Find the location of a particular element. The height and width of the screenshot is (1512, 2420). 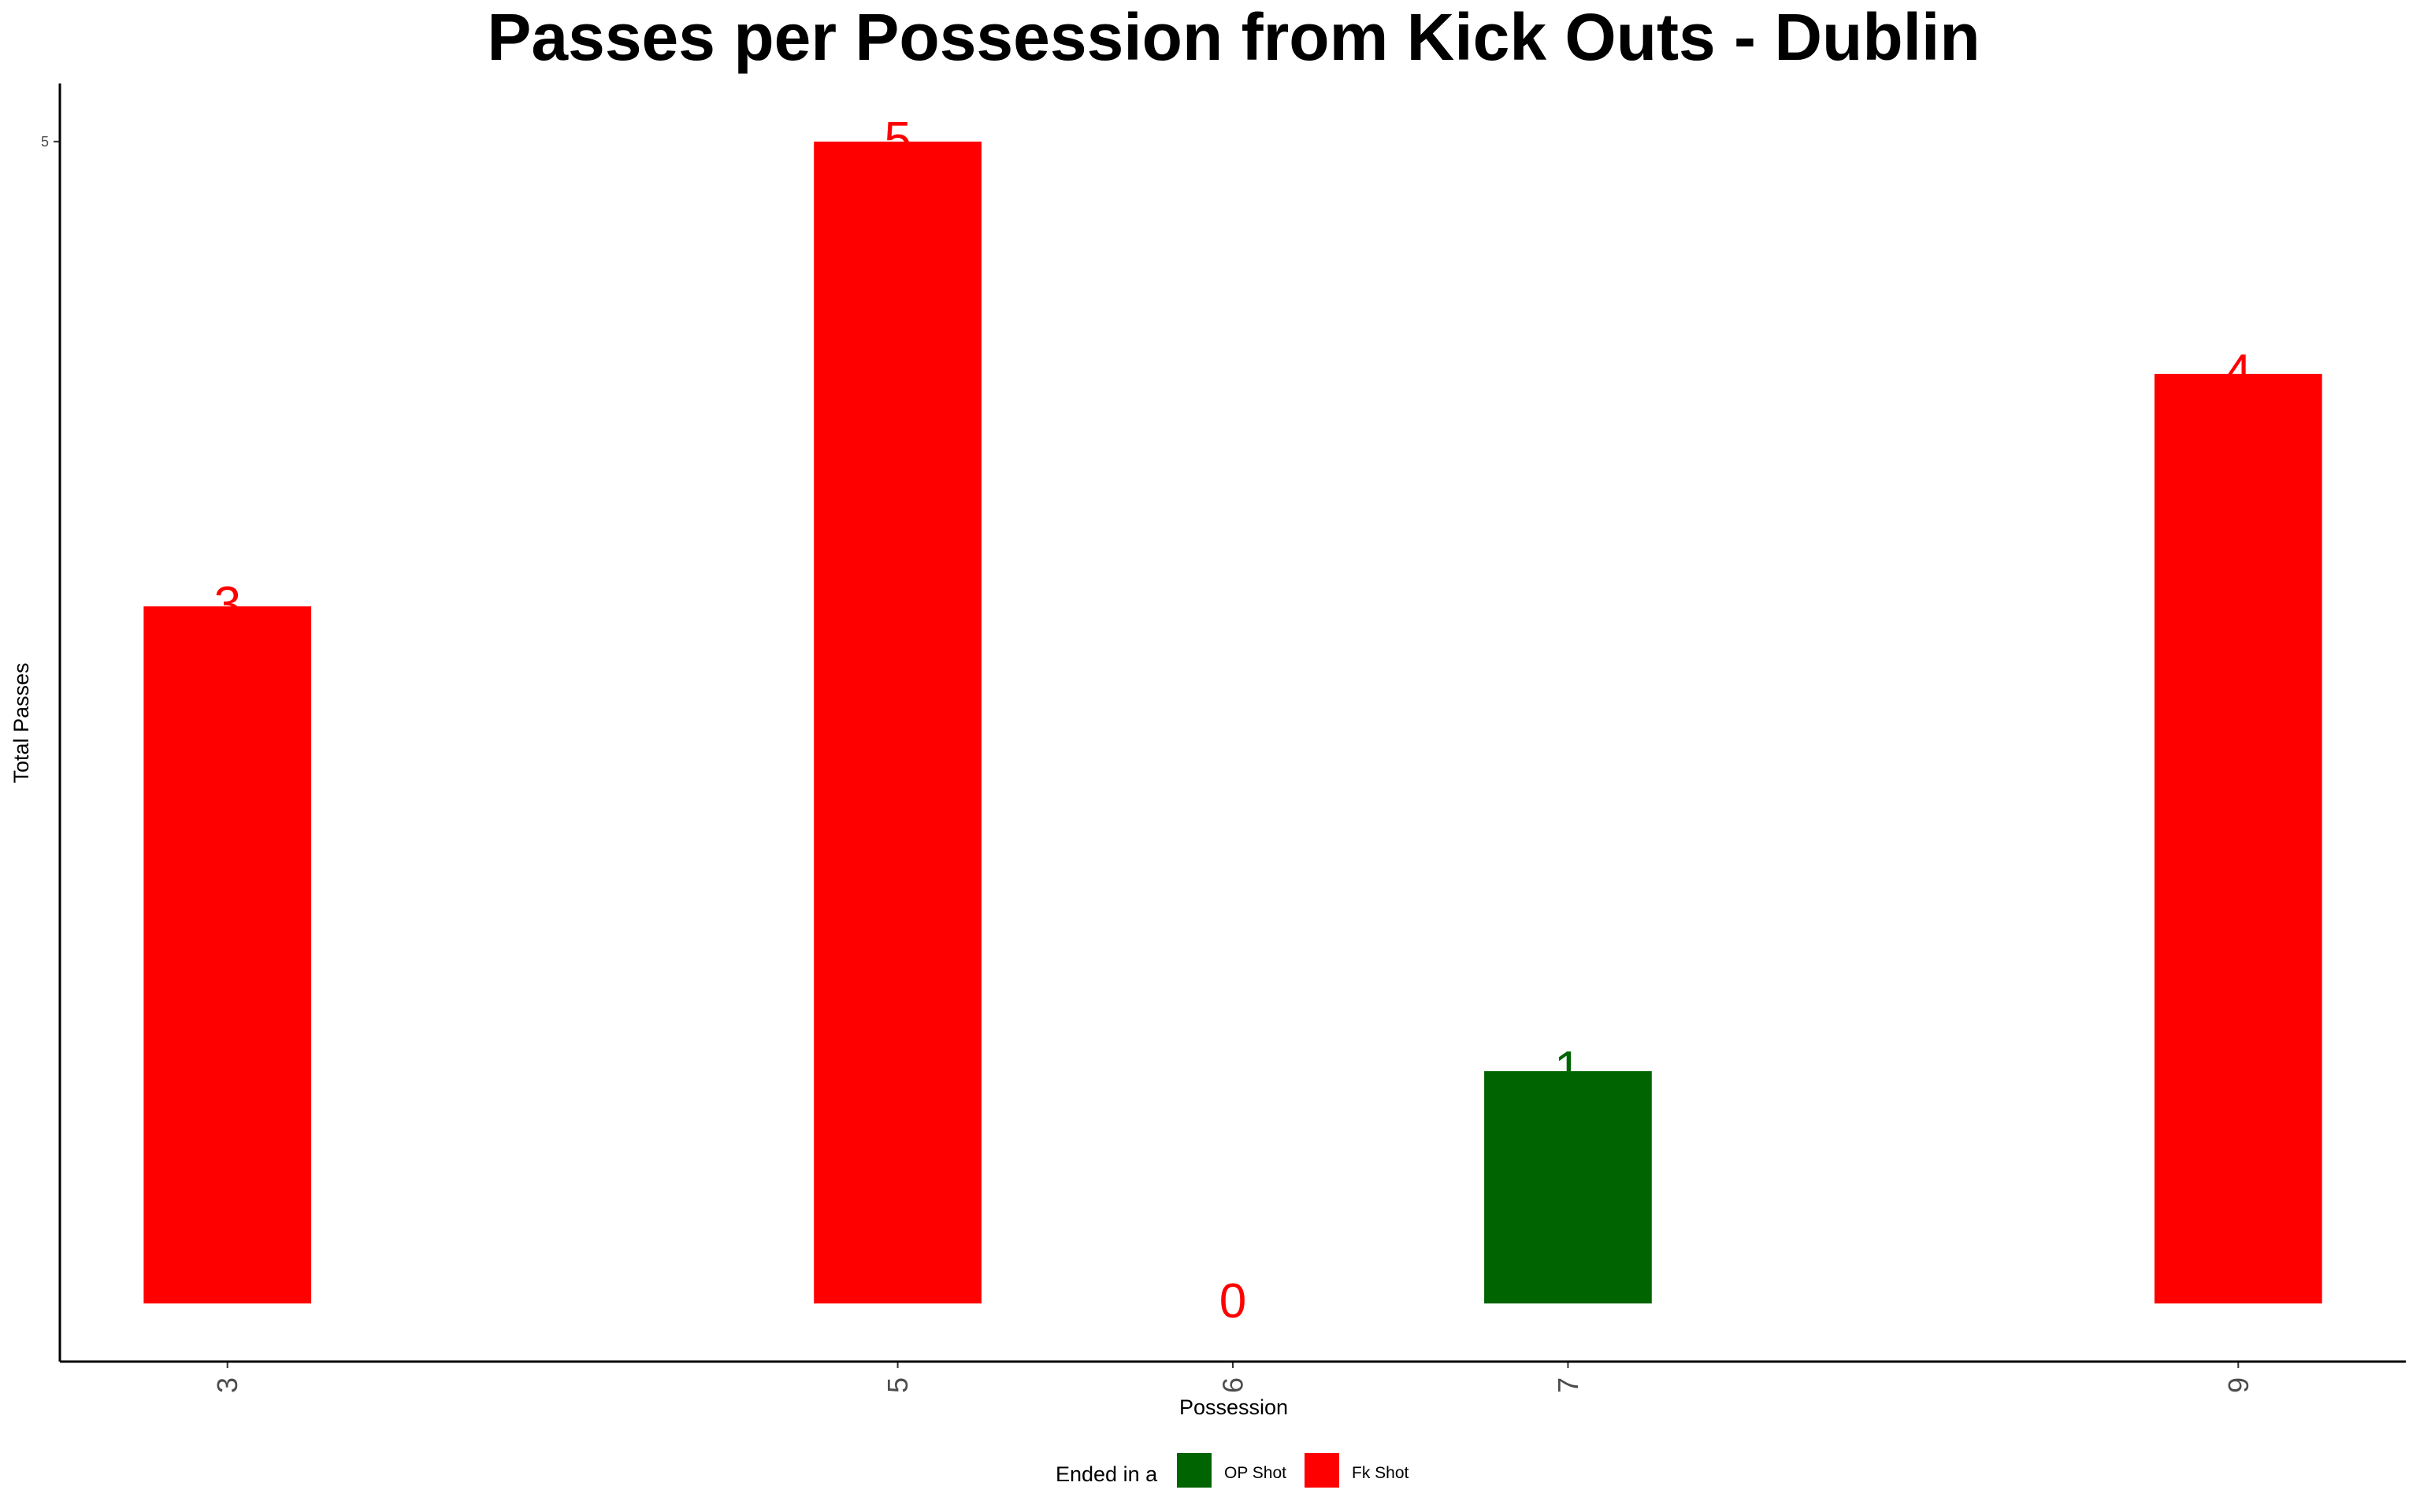

y-tick-label-5: 5 is located at coordinates (45, 142).